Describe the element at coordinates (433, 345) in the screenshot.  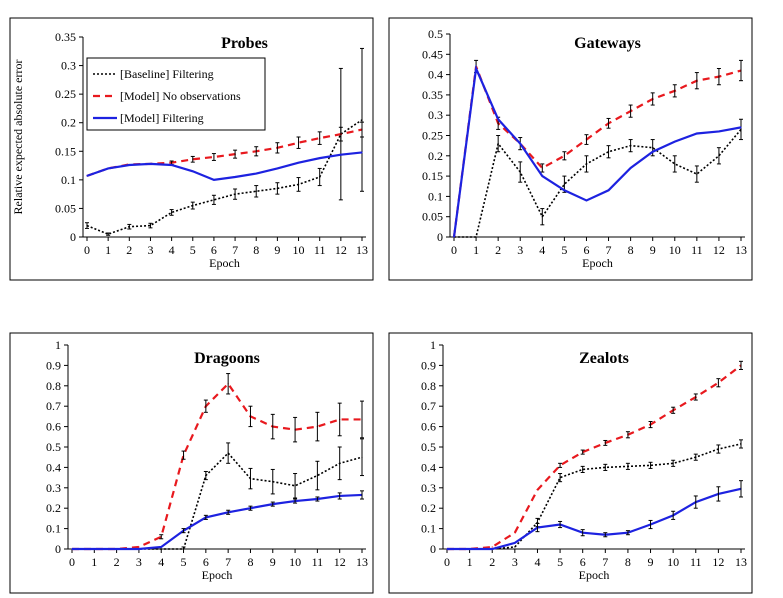
I see `y-tick-label: 1` at that location.